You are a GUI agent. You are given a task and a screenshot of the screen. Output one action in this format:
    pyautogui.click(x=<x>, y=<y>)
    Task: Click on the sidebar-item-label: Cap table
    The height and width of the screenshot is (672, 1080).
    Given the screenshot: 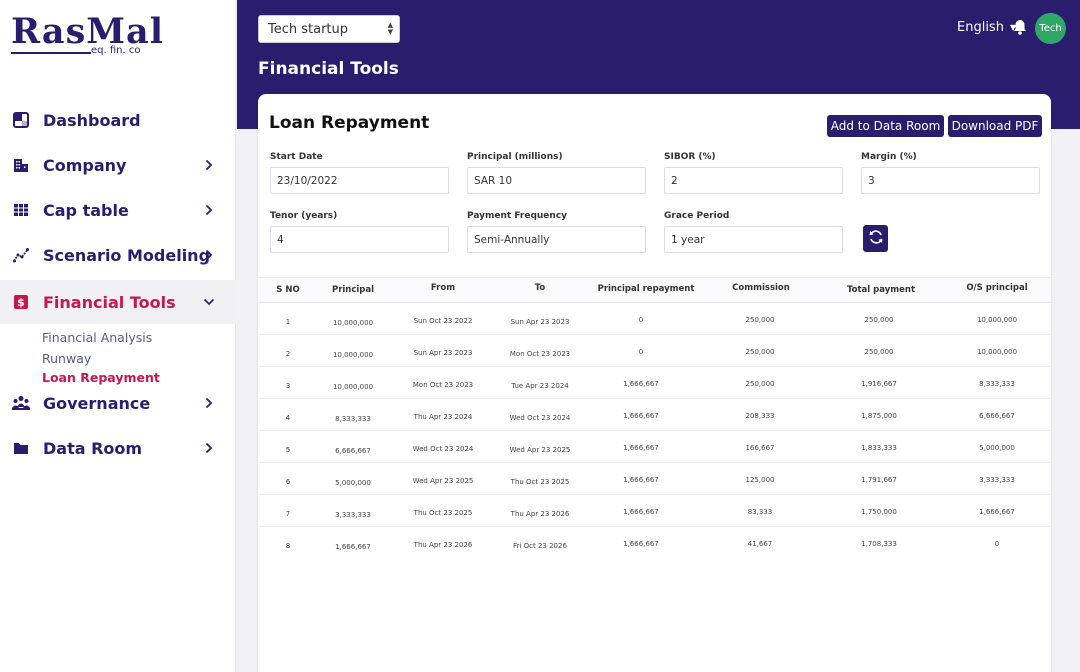 What is the action you would take?
    pyautogui.click(x=86, y=210)
    